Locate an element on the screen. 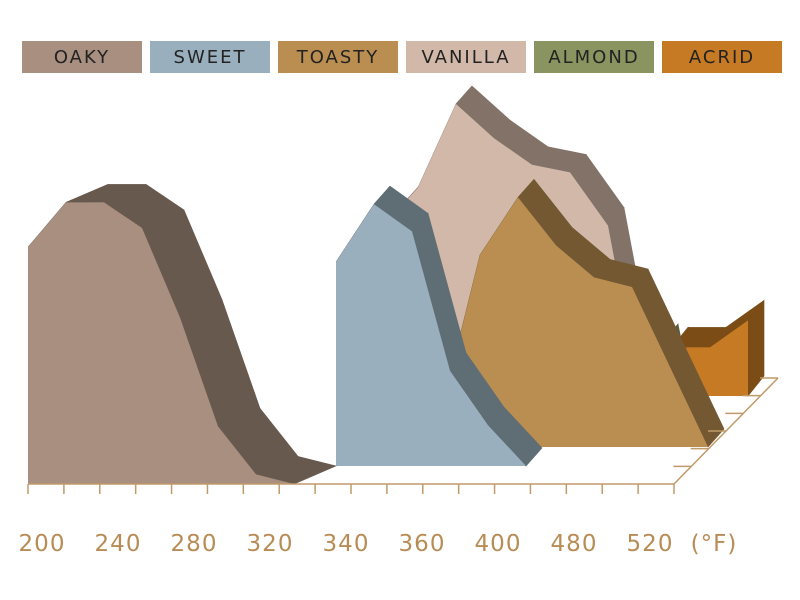 The width and height of the screenshot is (800, 600). series-sweet is located at coordinates (439, 326).